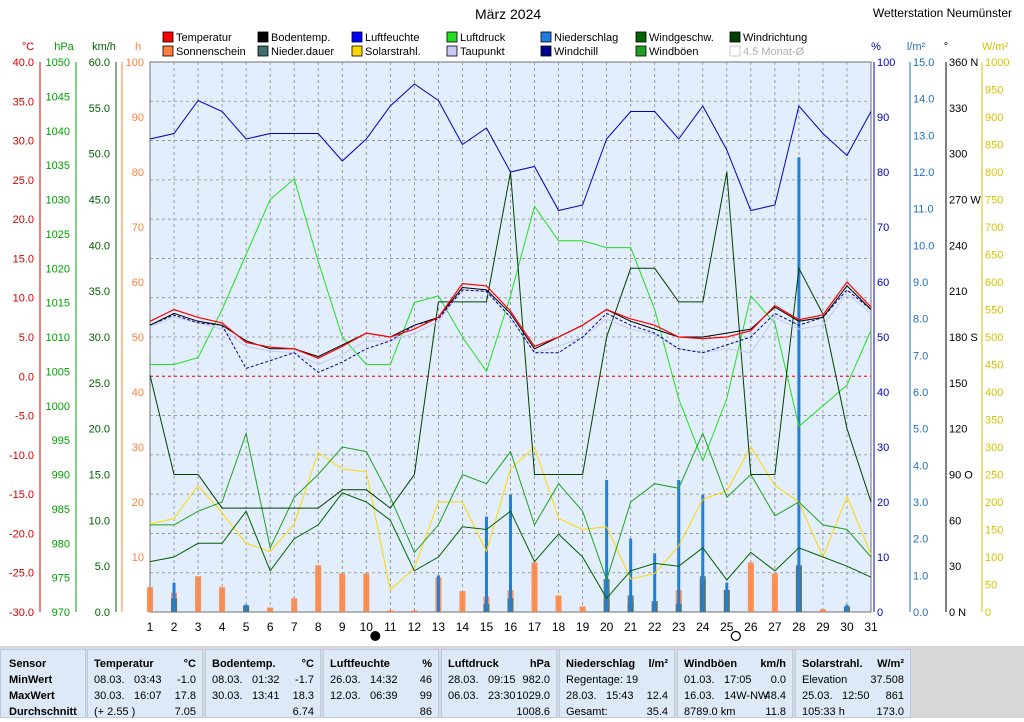  Describe the element at coordinates (920, 503) in the screenshot. I see `tick-label-rain_lm2: 3.0` at that location.